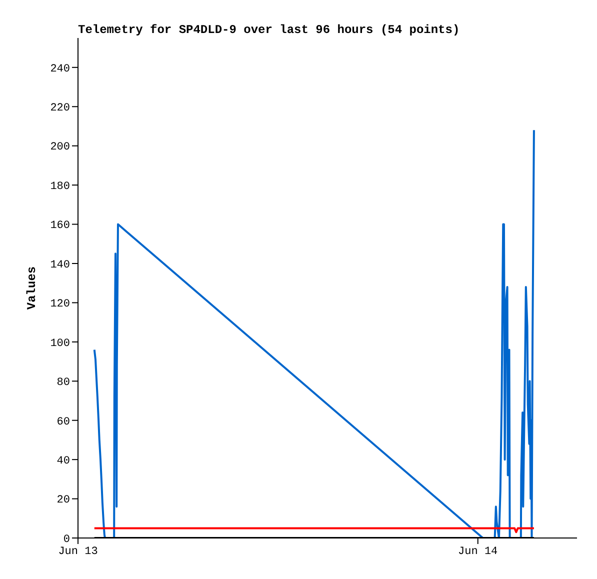 This screenshot has height=579, width=597. Describe the element at coordinates (60, 304) in the screenshot. I see `y-tick-label: 120` at that location.